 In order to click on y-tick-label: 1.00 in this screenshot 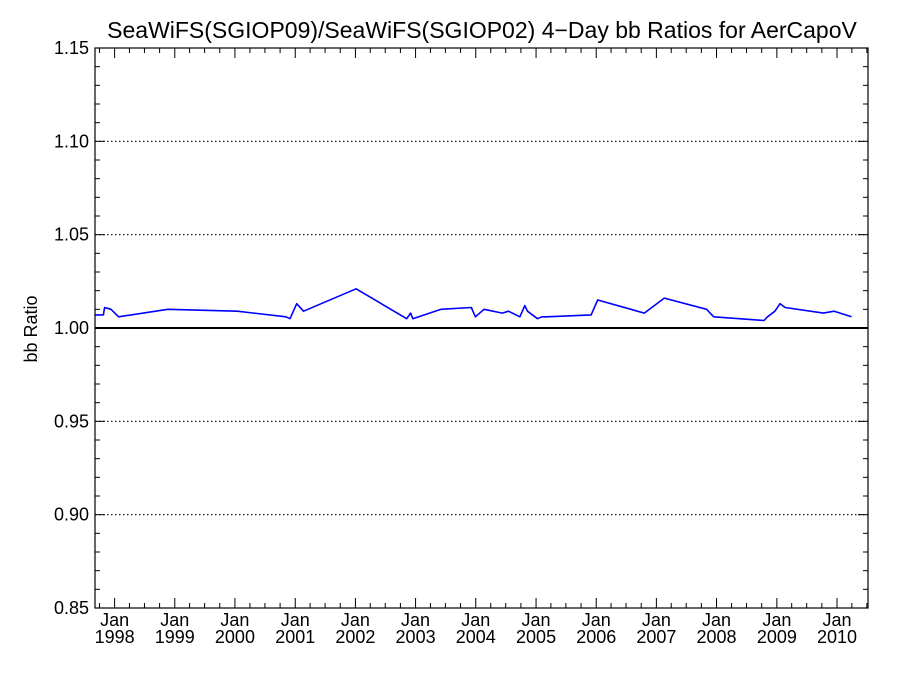, I will do `click(71, 328)`.